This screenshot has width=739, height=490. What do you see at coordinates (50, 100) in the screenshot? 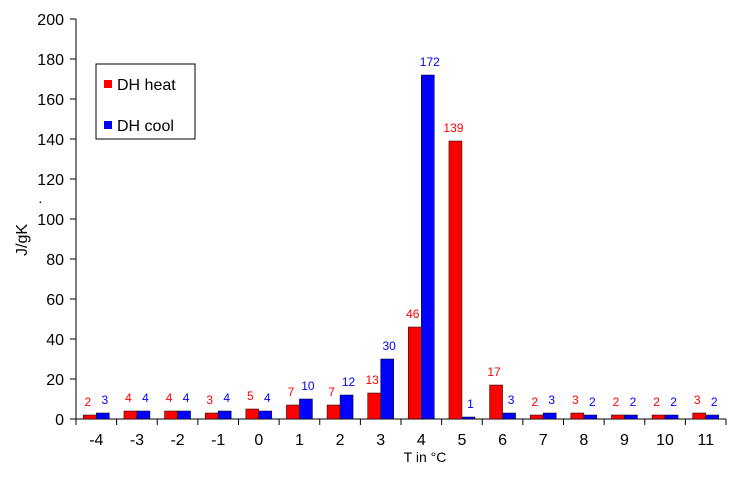
I see `y-tick-label: 160` at bounding box center [50, 100].